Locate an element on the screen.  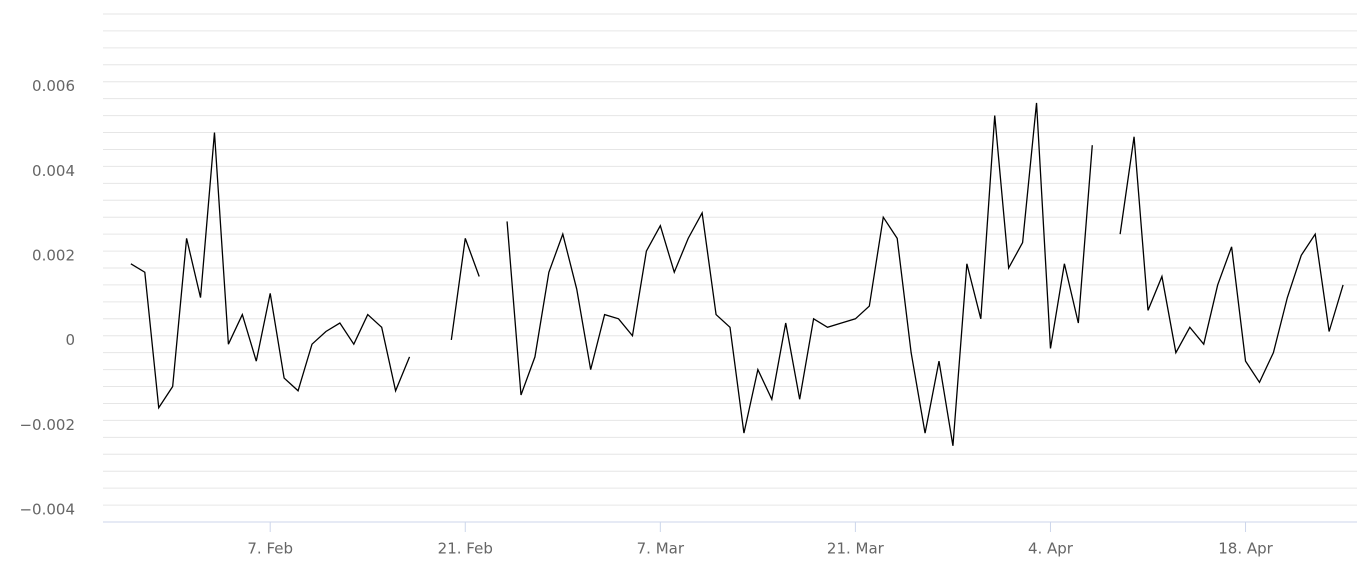
y-tick-label: 0.002 is located at coordinates (53, 256).